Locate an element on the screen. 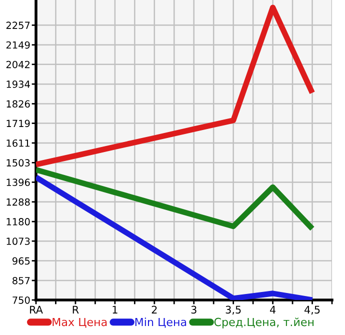  x-tick-label: RA is located at coordinates (36, 310).